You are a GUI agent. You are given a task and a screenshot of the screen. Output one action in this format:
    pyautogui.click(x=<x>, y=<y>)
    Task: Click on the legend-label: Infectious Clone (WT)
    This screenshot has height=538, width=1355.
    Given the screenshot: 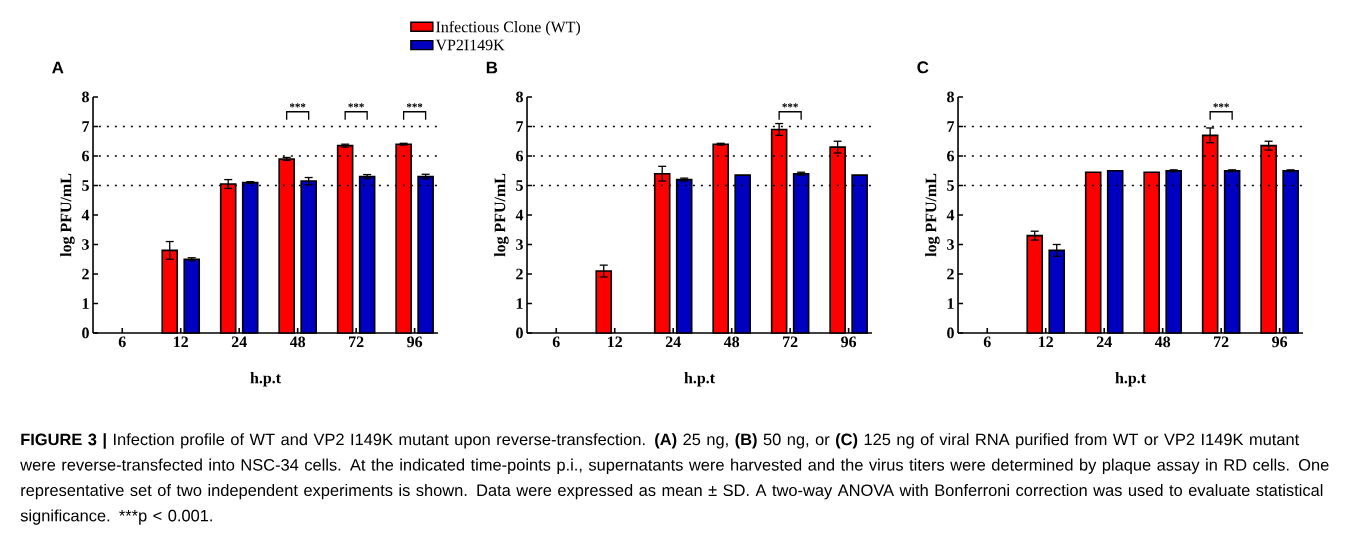 What is the action you would take?
    pyautogui.click(x=508, y=28)
    